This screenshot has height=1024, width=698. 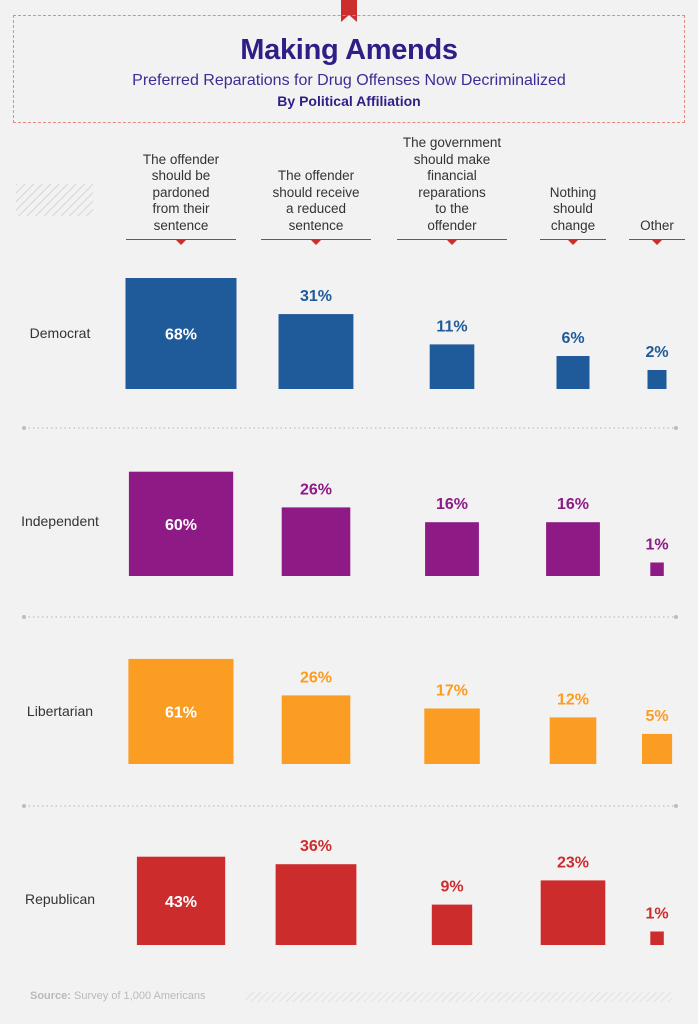 What do you see at coordinates (656, 716) in the screenshot?
I see `value-label-libertarian-5: 5%` at bounding box center [656, 716].